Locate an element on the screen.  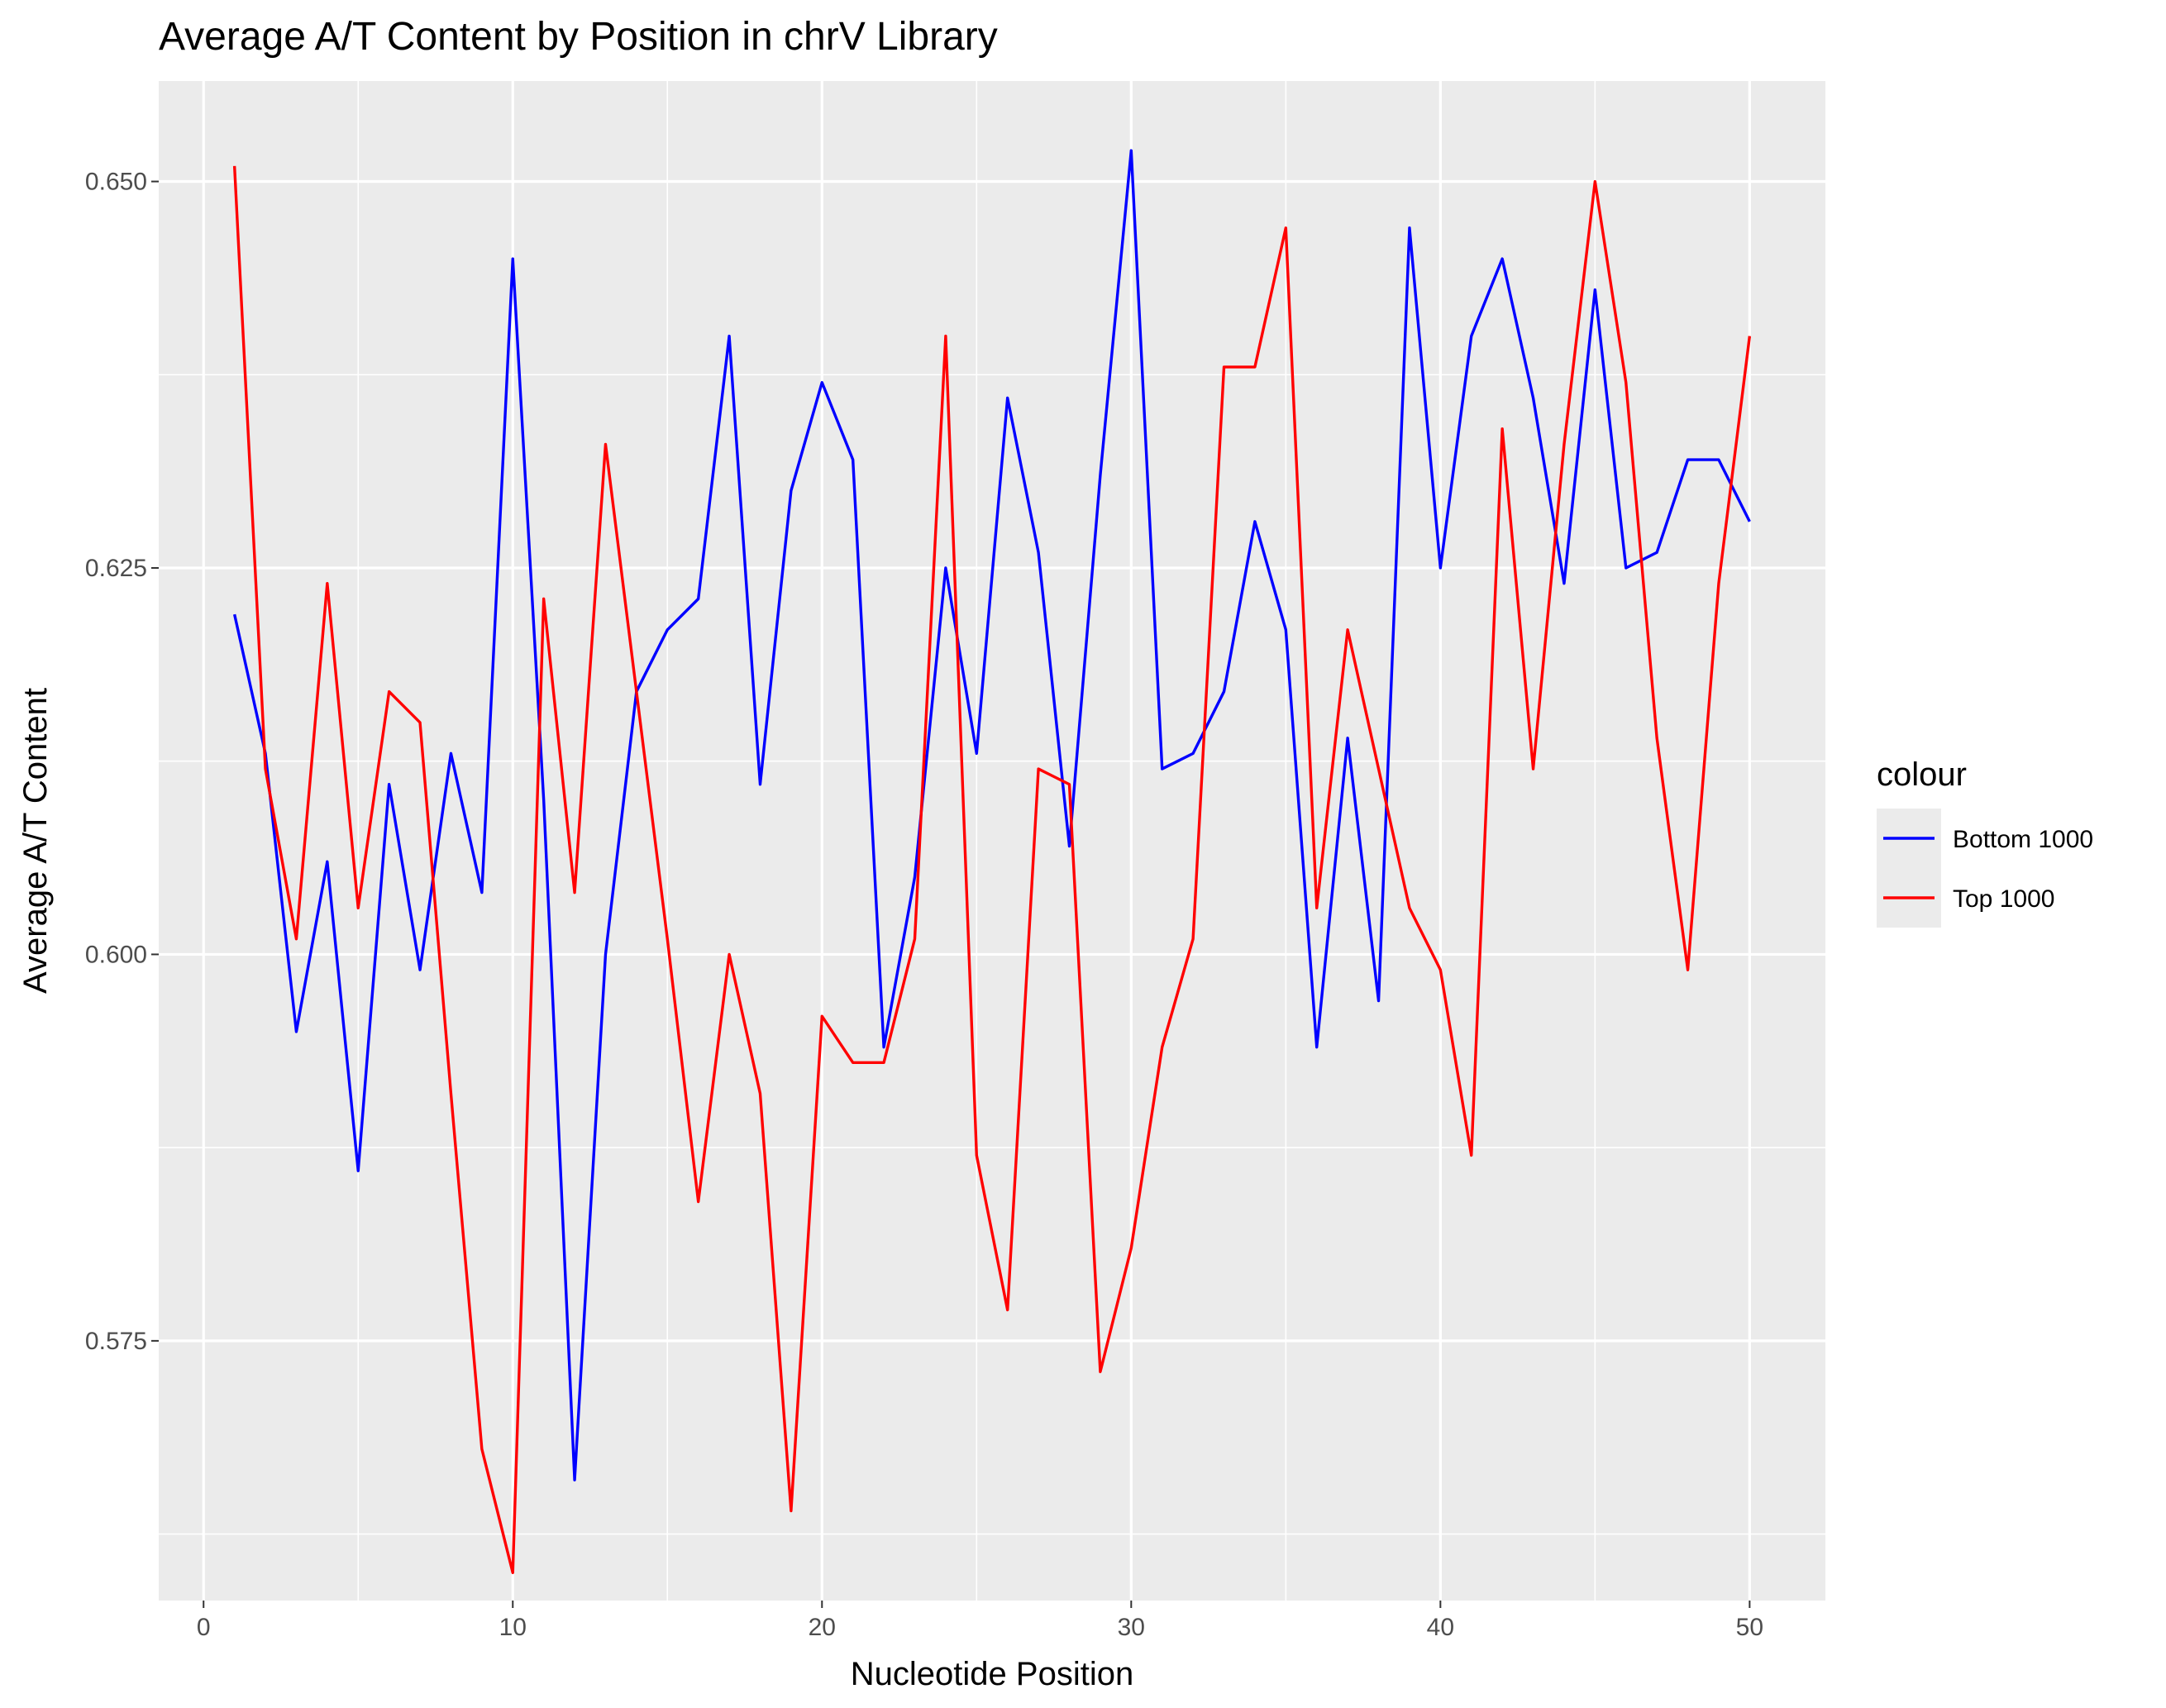
legend-key-background is located at coordinates (1909, 868).